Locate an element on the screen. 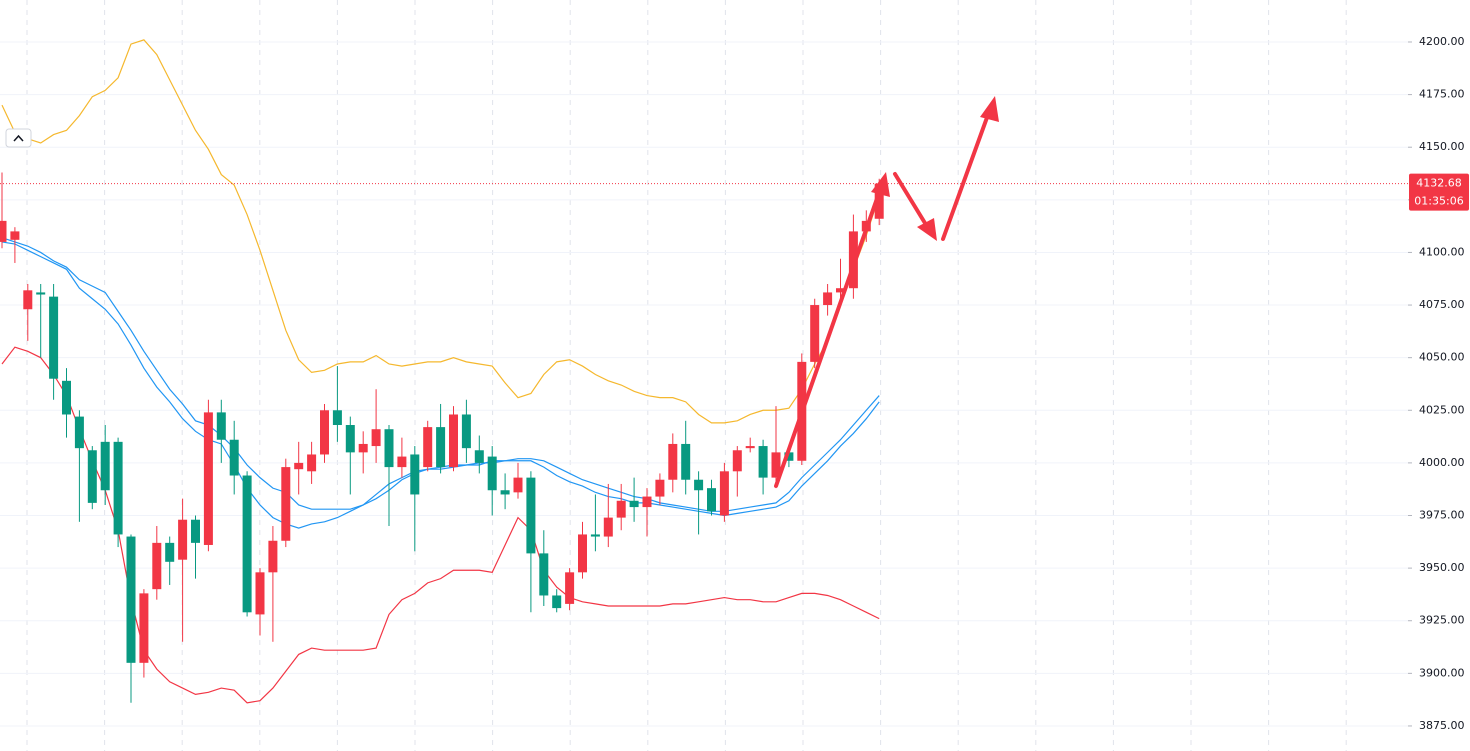  price-axis is located at coordinates (1439, 375).